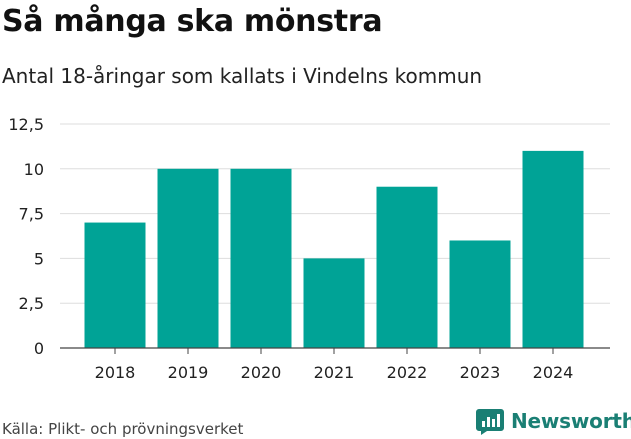  What do you see at coordinates (490, 422) in the screenshot?
I see `chart-bubble-icon` at bounding box center [490, 422].